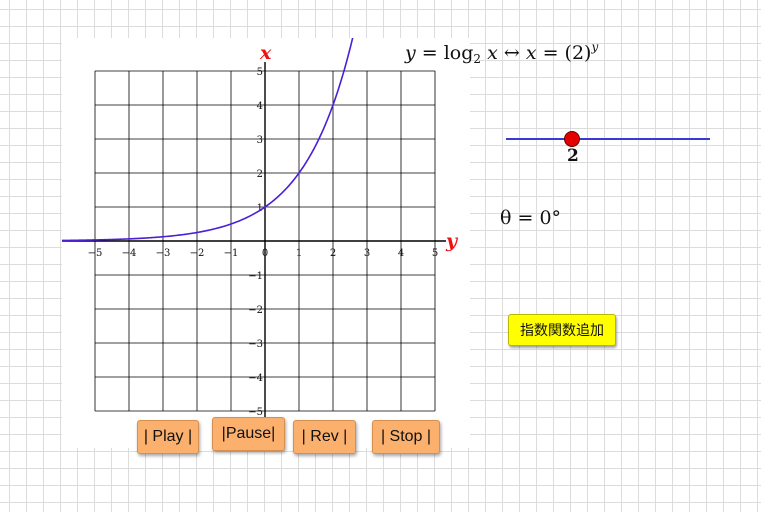  What do you see at coordinates (260, 140) in the screenshot?
I see `y-tick-label: 3` at bounding box center [260, 140].